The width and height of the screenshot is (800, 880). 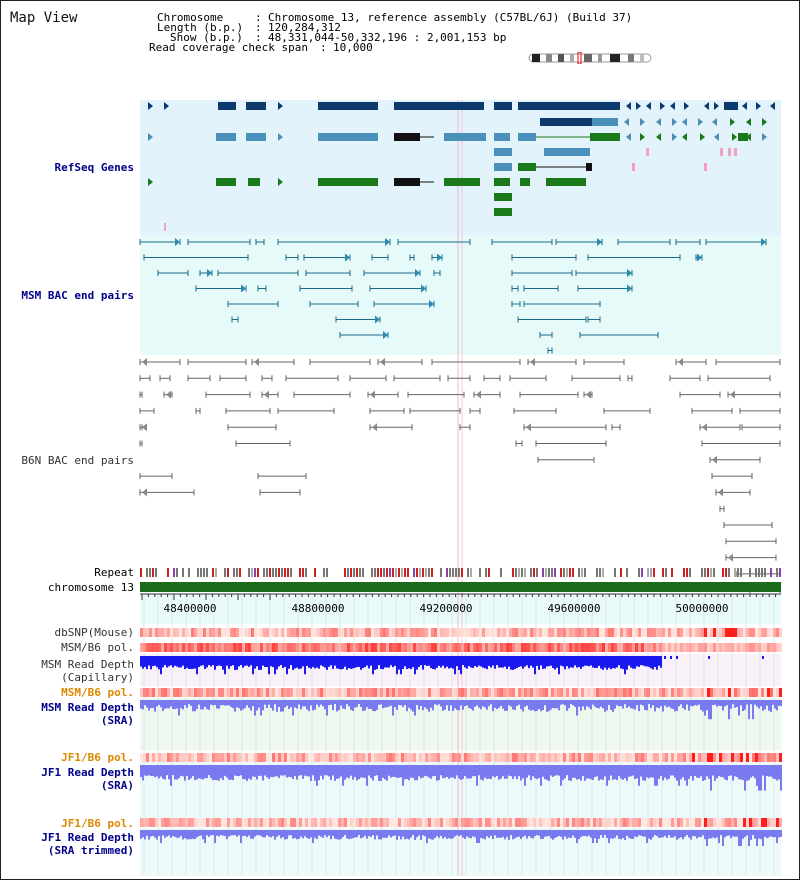 What do you see at coordinates (87, 664) in the screenshot?
I see `track-label-msm-depth-cap-1: MSM Read Depth` at bounding box center [87, 664].